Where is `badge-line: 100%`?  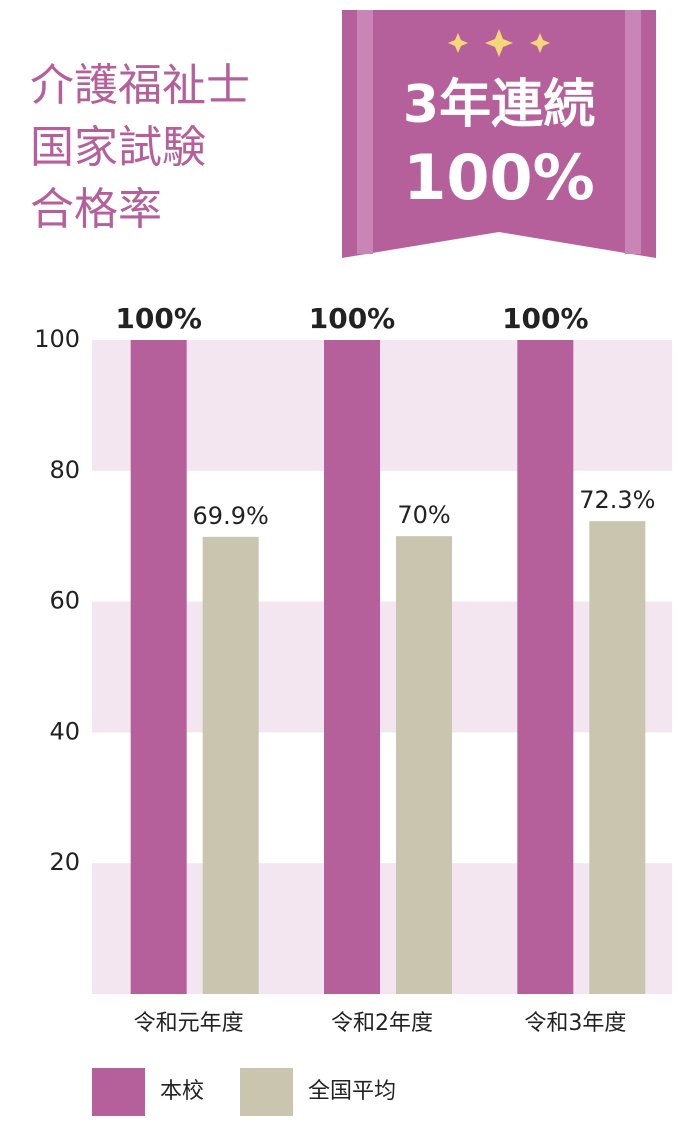
badge-line: 100% is located at coordinates (499, 177).